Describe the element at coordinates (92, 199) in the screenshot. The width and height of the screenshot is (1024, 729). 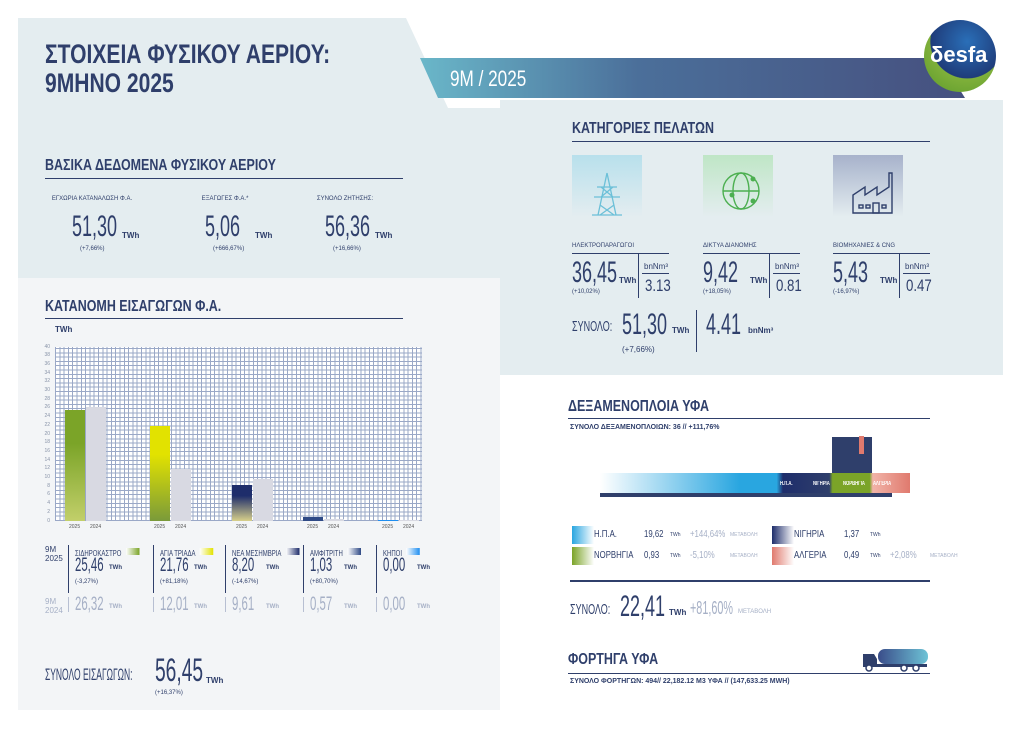
I see `basic-label: ΕΓΧΩΡΙΑ ΚΑΤΑΝΑΛΩΣΗ Φ.Α.` at that location.